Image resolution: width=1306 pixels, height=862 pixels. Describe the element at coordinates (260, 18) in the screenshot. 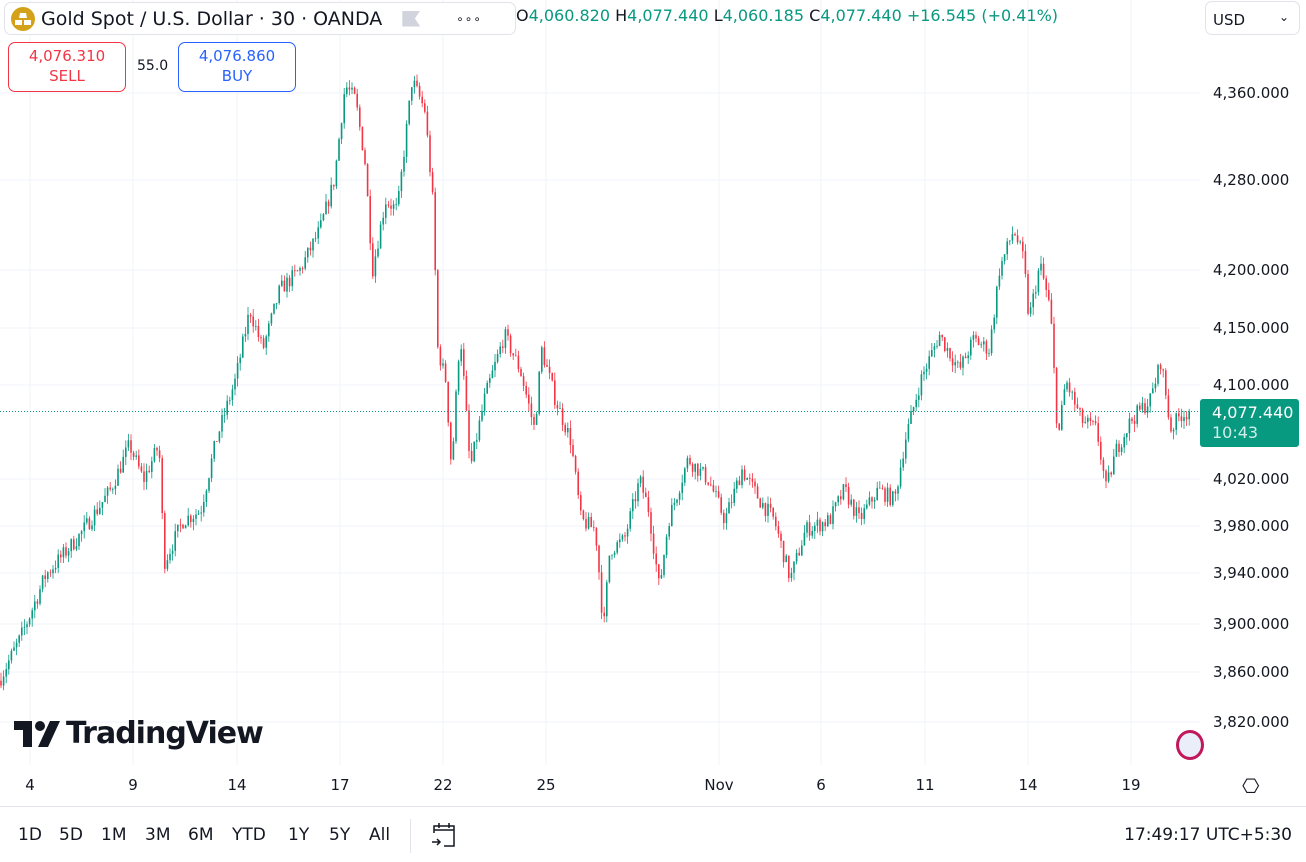

I see `symbol-header: Gold Spot / U.S. Dollar · 30 · OANDA ∘∘∘` at that location.